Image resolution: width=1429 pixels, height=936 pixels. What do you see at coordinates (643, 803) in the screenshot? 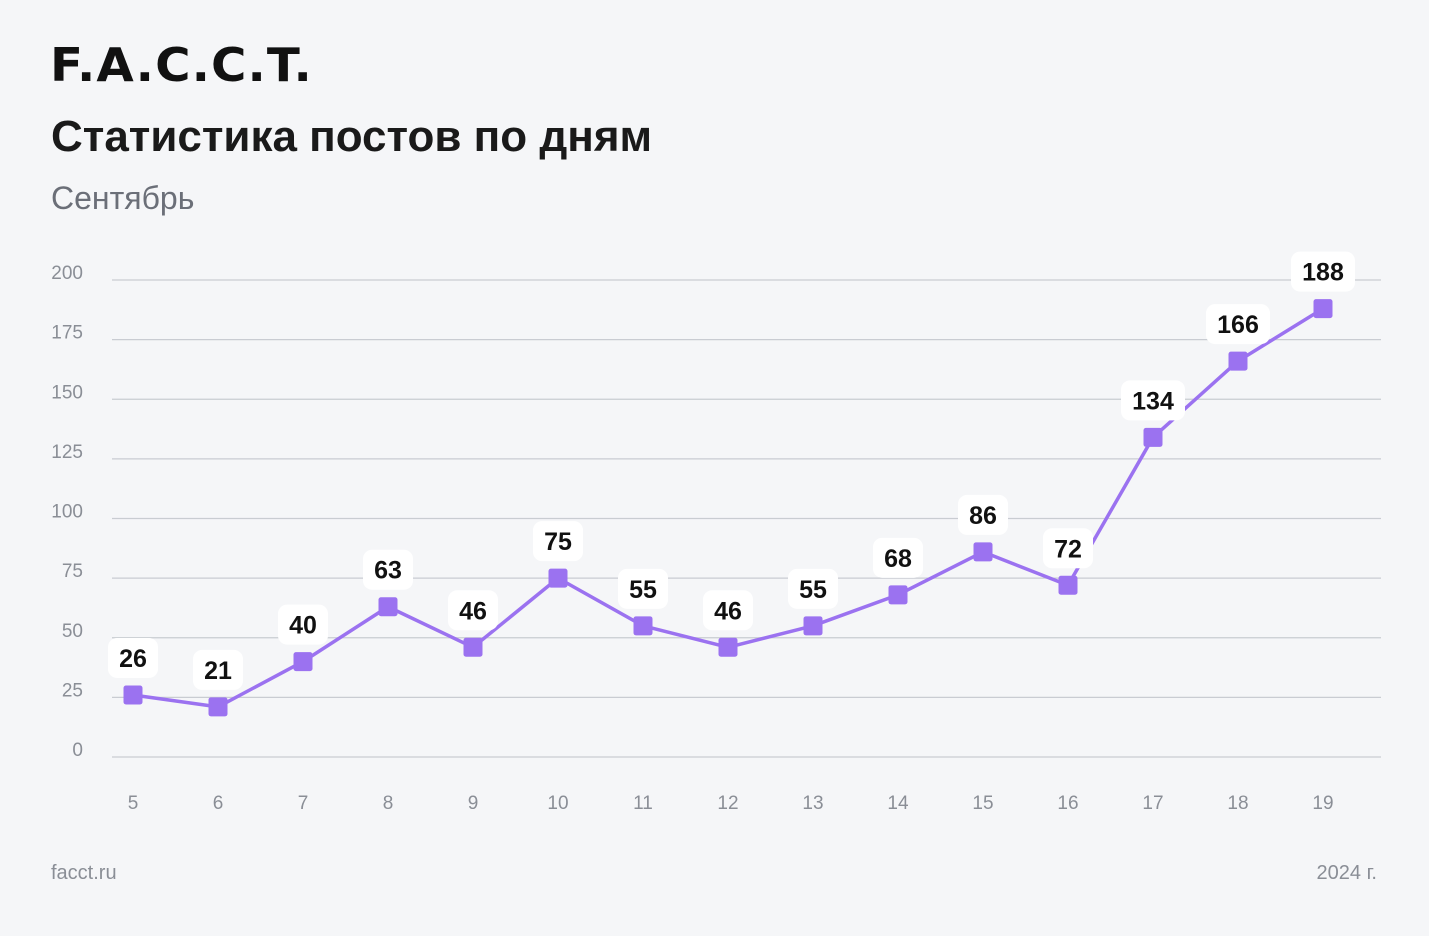
I see `x-tick-label: 11` at bounding box center [643, 803].